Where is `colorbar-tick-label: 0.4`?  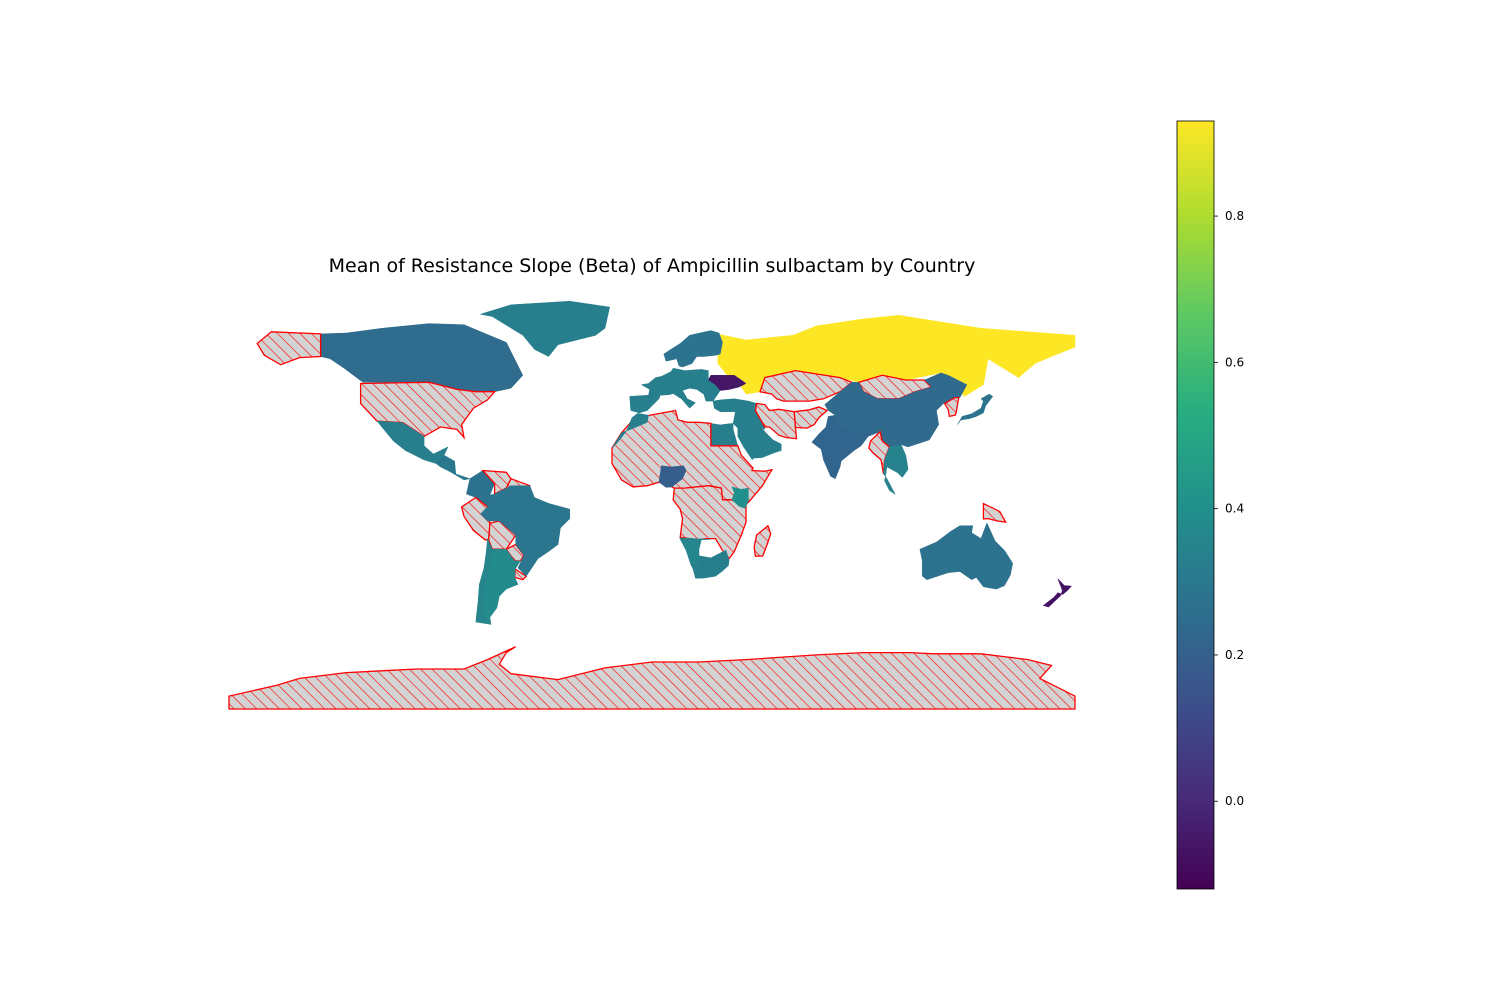
colorbar-tick-label: 0.4 is located at coordinates (1234, 509).